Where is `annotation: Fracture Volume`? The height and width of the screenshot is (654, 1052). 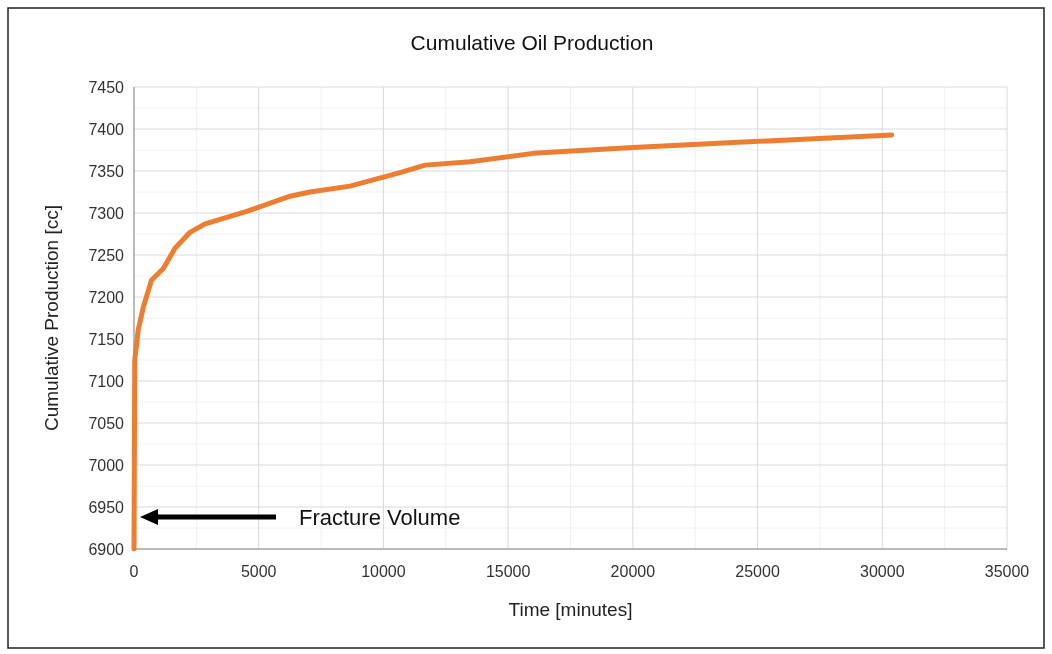
annotation: Fracture Volume is located at coordinates (380, 517).